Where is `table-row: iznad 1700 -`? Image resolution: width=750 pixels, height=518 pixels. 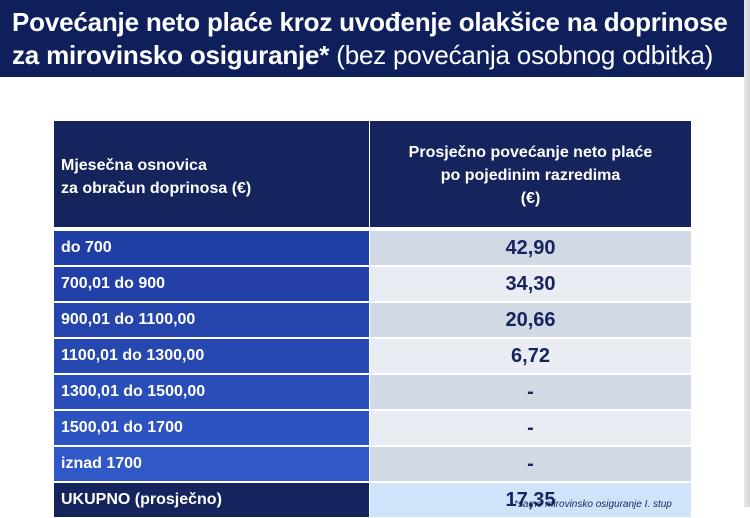 table-row: iznad 1700 - is located at coordinates (372, 464).